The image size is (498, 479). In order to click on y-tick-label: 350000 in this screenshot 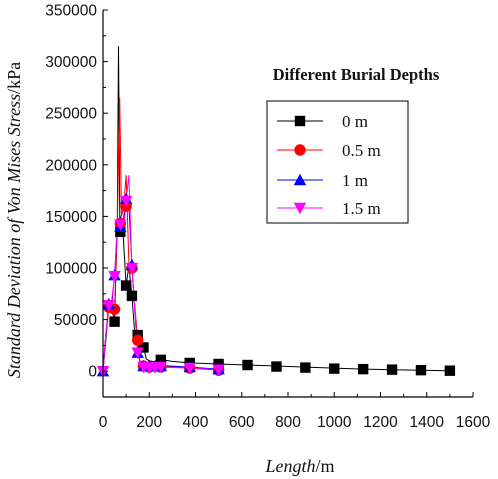, I will do `click(71, 11)`.